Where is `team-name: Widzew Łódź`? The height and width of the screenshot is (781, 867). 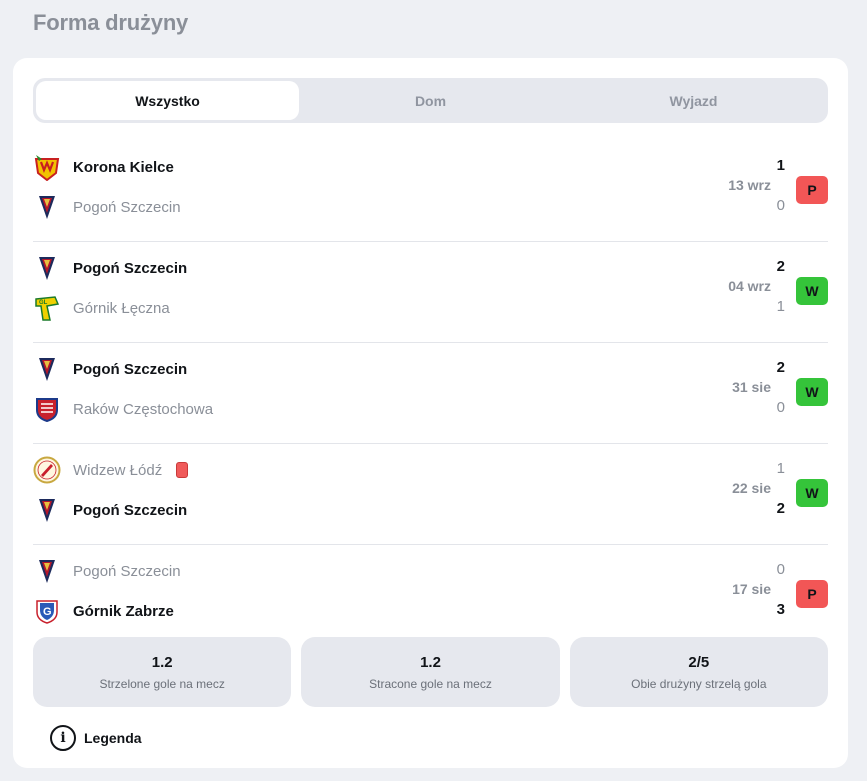
team-name: Widzew Łódź is located at coordinates (118, 470).